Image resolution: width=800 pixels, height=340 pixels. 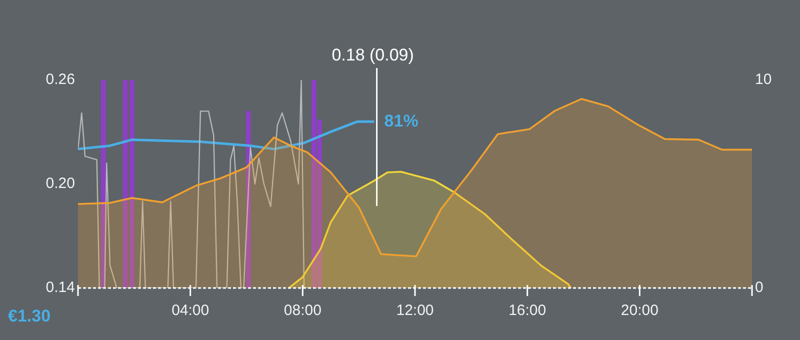 I want to click on annotation: 81%, so click(x=401, y=120).